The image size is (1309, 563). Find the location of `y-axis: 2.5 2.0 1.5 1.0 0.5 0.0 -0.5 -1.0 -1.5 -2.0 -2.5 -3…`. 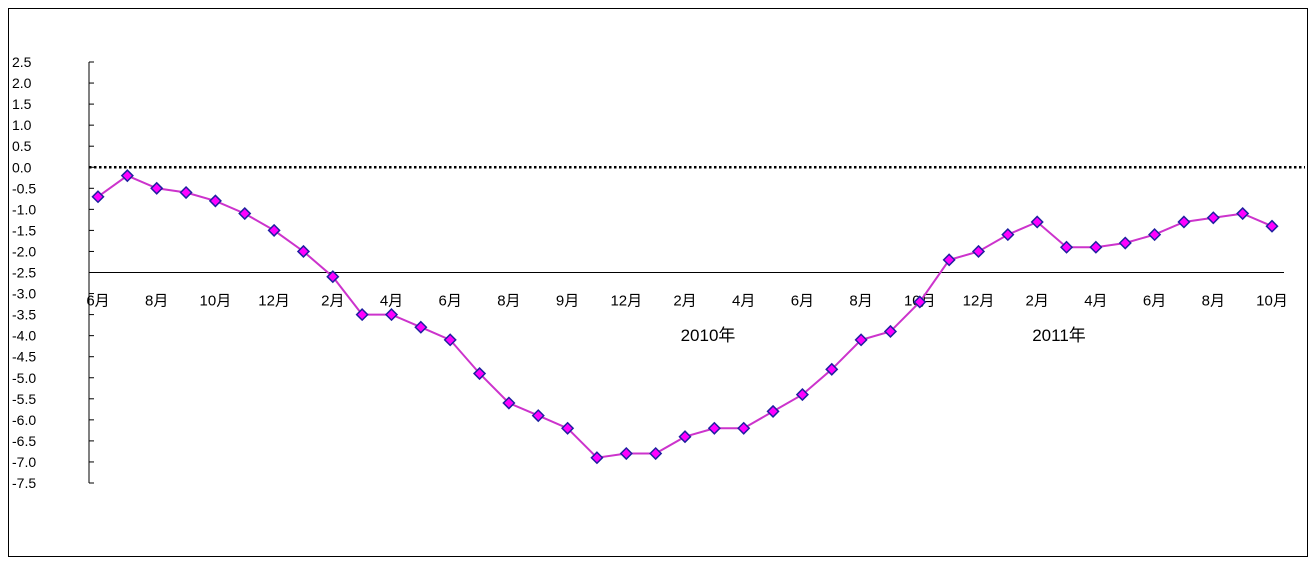

y-axis: 2.5 2.0 1.5 1.0 0.5 0.0 -0.5 -1.0 -1.5 -2.0 -2.5 -3… is located at coordinates (53, 272).